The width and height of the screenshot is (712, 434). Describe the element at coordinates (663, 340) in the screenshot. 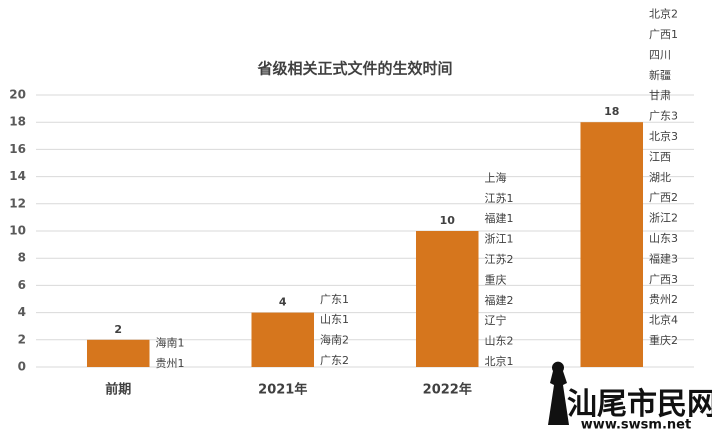

I see `annotation: 重庆2` at that location.